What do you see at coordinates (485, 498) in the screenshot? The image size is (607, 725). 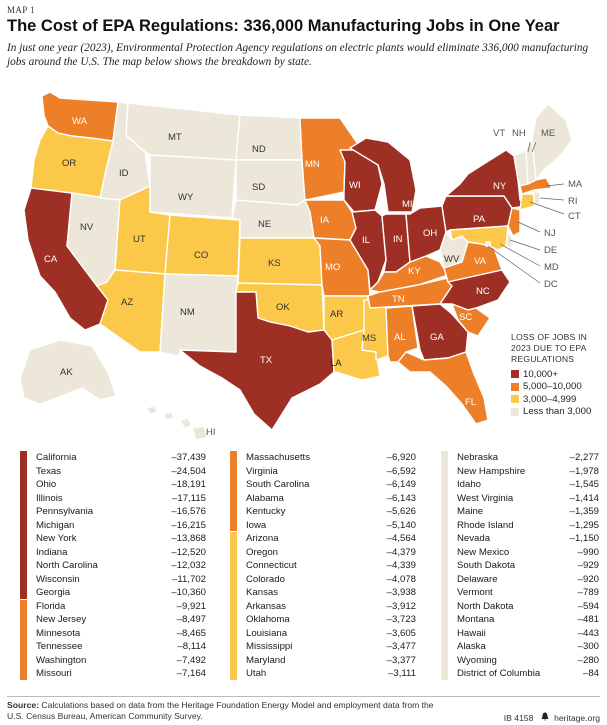 I see `state-name: West Virginia` at bounding box center [485, 498].